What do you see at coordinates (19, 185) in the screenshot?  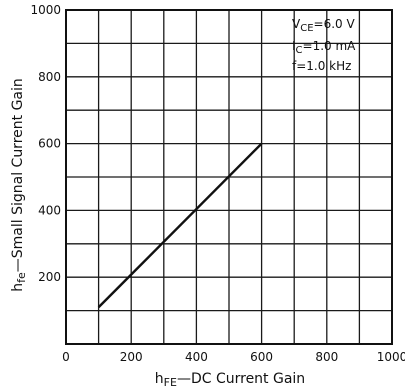 I see `y-axis-label: hfe—Small Signal Current Gain` at bounding box center [19, 185].